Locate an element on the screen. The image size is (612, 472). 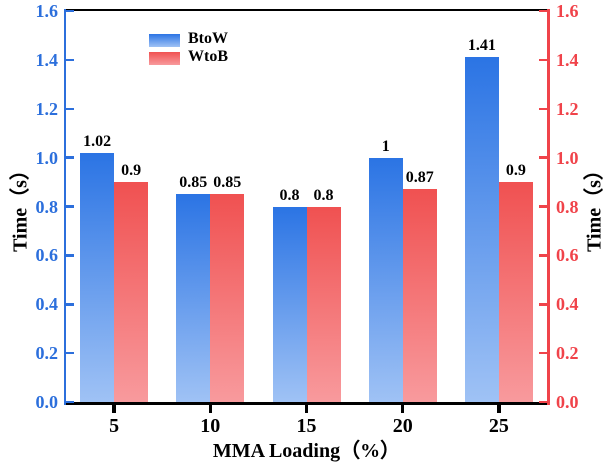
y-tick-label-right: 1.4 is located at coordinates (567, 59).